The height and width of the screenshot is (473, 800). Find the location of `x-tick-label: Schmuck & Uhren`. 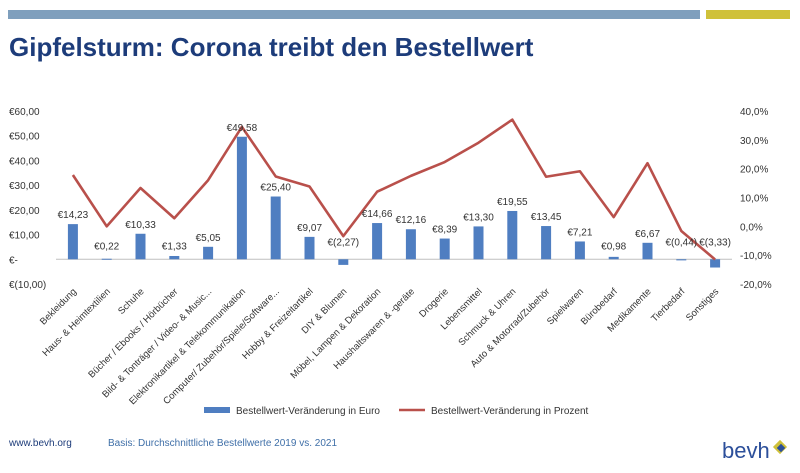

x-tick-label: Schmuck & Uhren is located at coordinates (488, 317).